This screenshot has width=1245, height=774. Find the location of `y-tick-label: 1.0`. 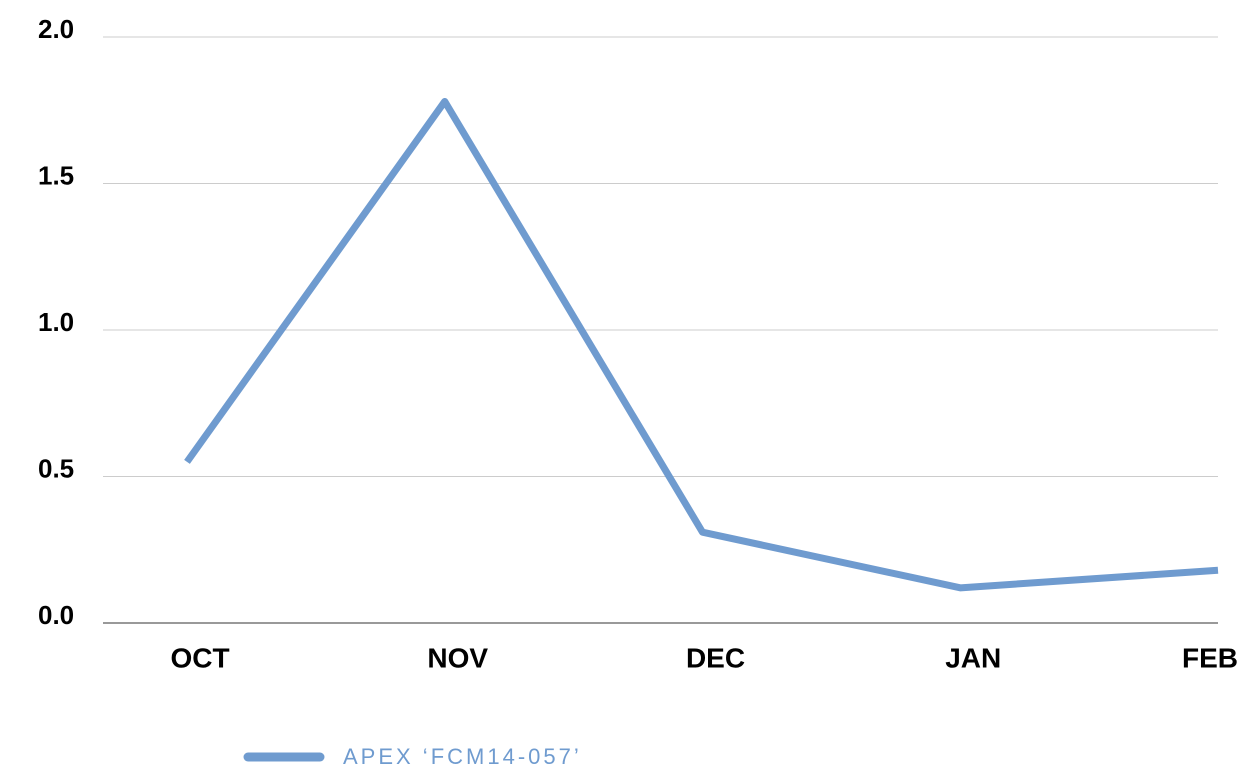

y-tick-label: 1.0 is located at coordinates (56, 322).